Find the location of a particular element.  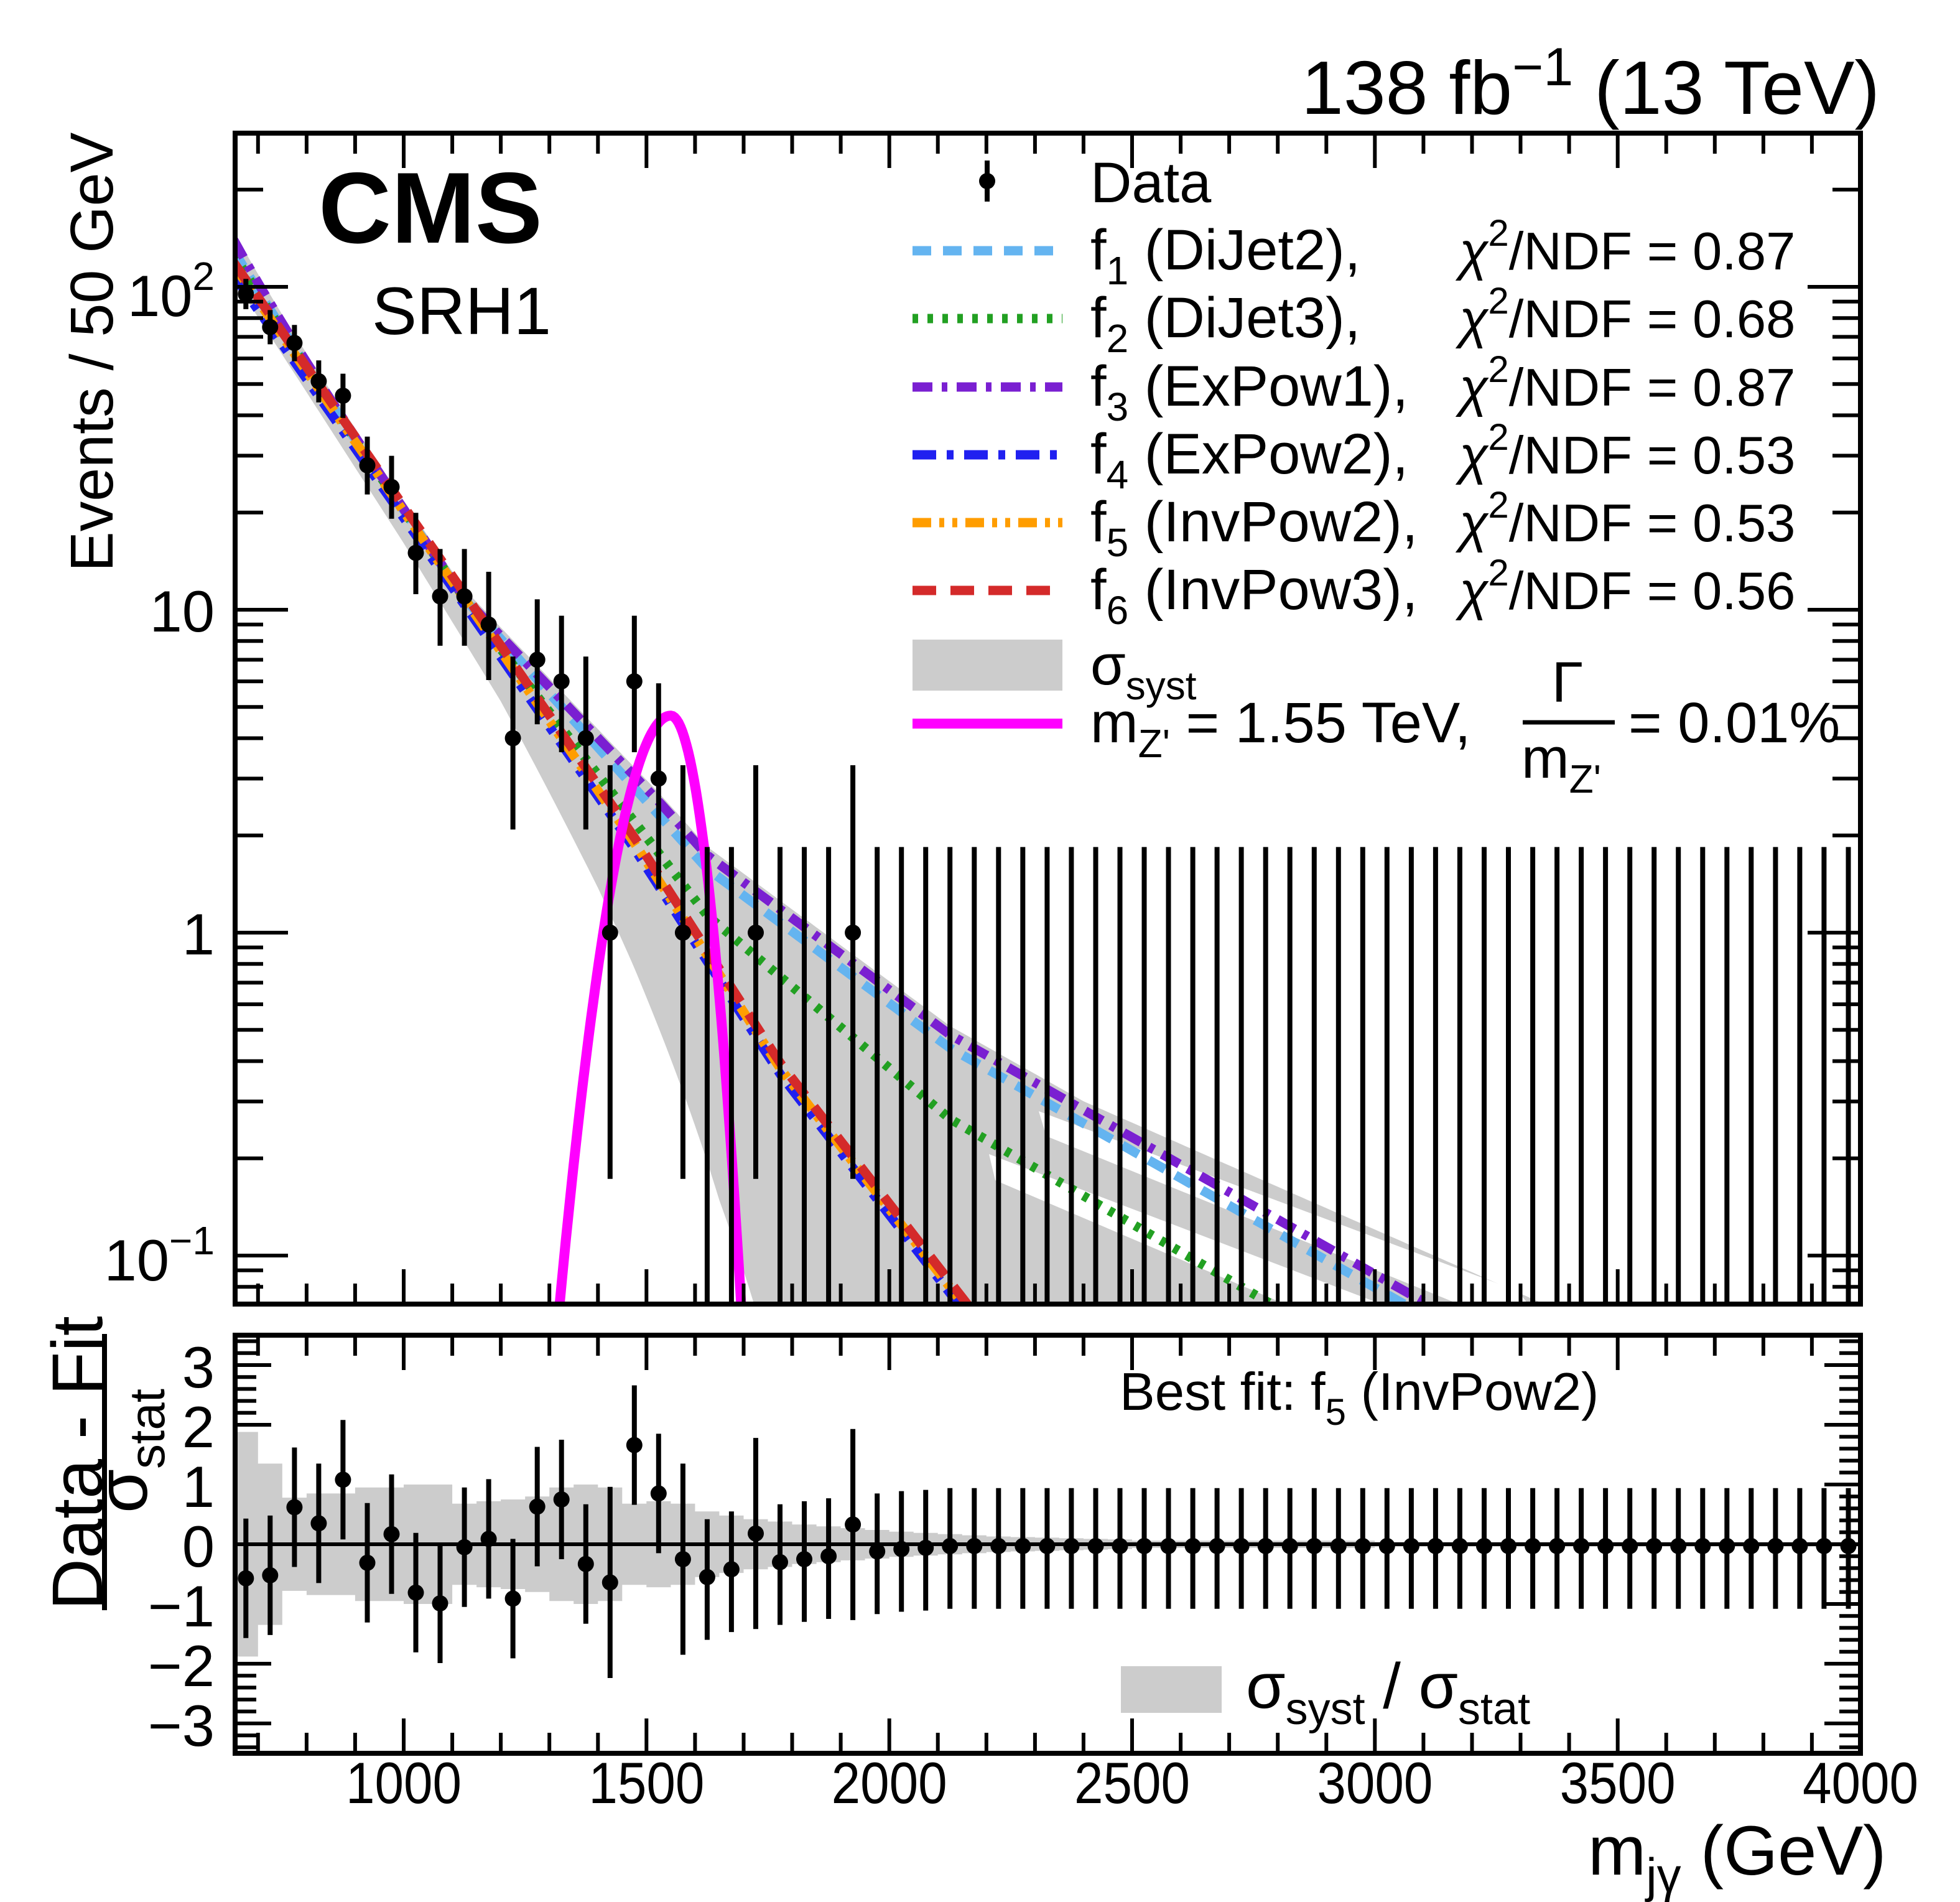

svg-text: mjγ (GeV) is located at coordinates (1737, 1857).